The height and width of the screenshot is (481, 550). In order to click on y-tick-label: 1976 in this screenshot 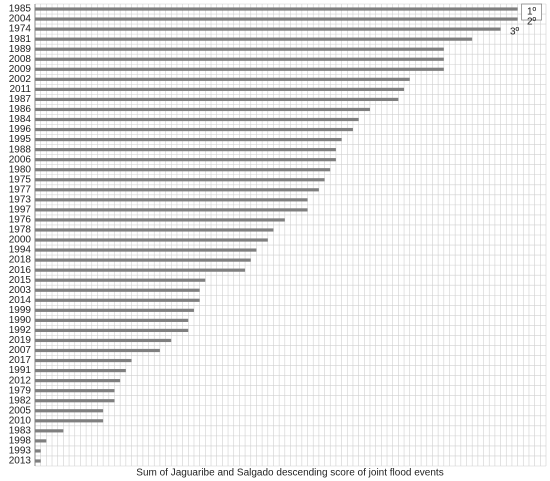, I will do `click(20, 220)`.